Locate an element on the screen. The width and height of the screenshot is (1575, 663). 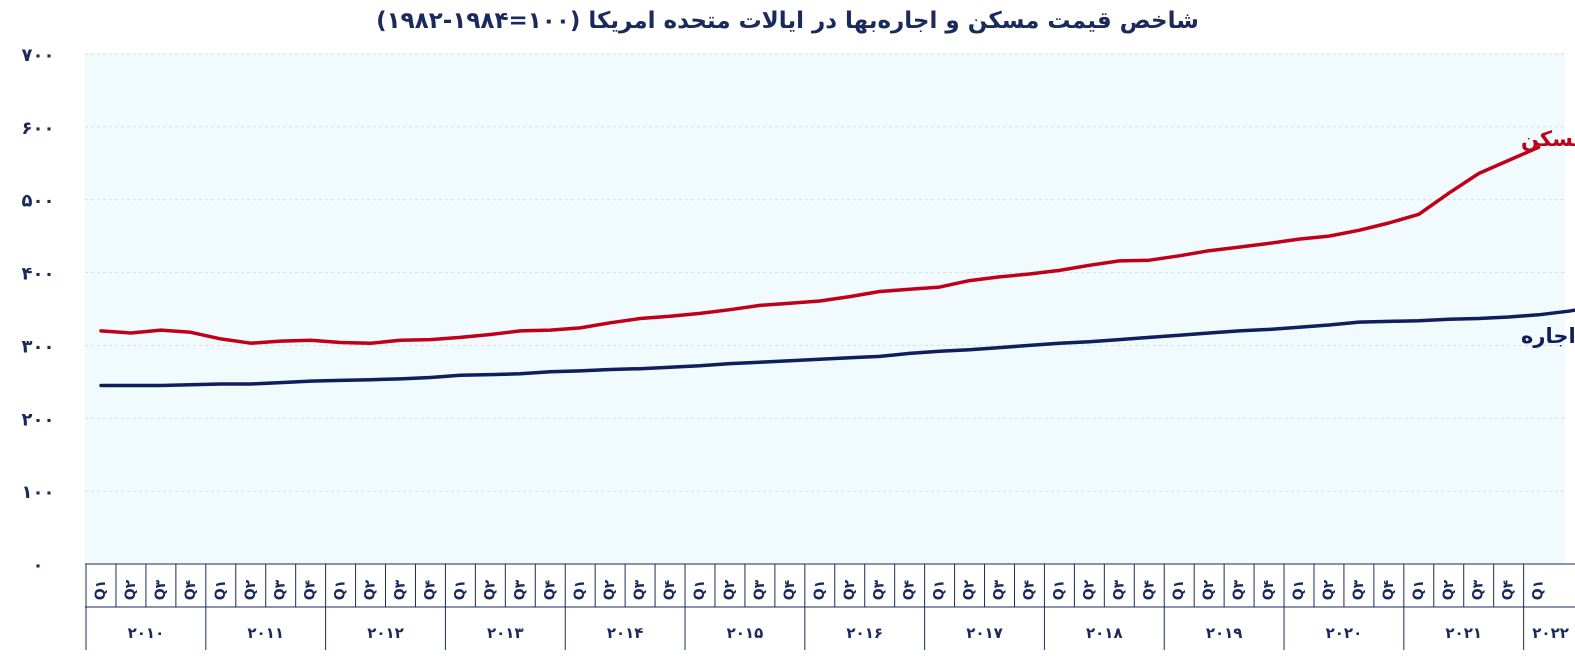
y-tick-label: ۰ is located at coordinates (38, 565).